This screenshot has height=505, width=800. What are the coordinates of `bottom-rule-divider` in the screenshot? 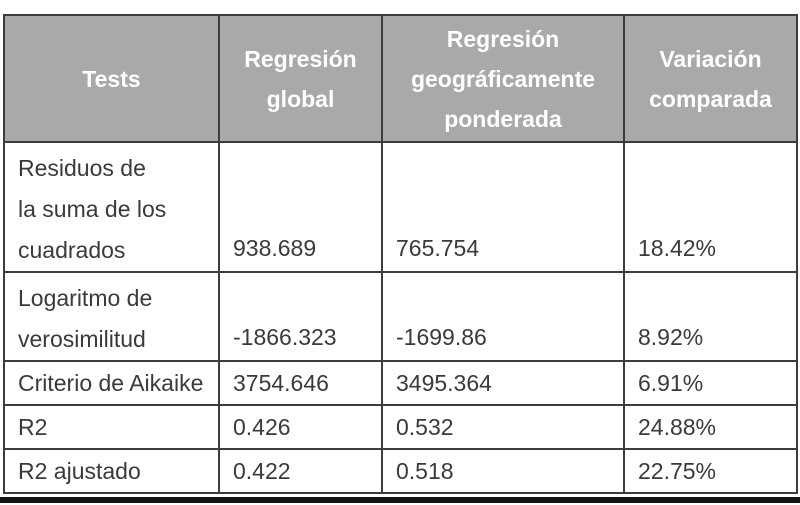 It's located at (400, 500).